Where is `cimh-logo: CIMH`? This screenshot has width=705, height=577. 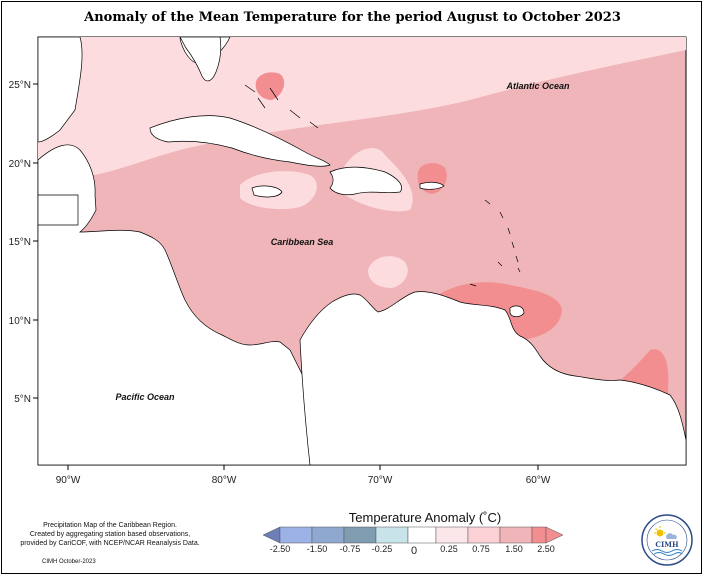 cimh-logo: CIMH is located at coordinates (667, 540).